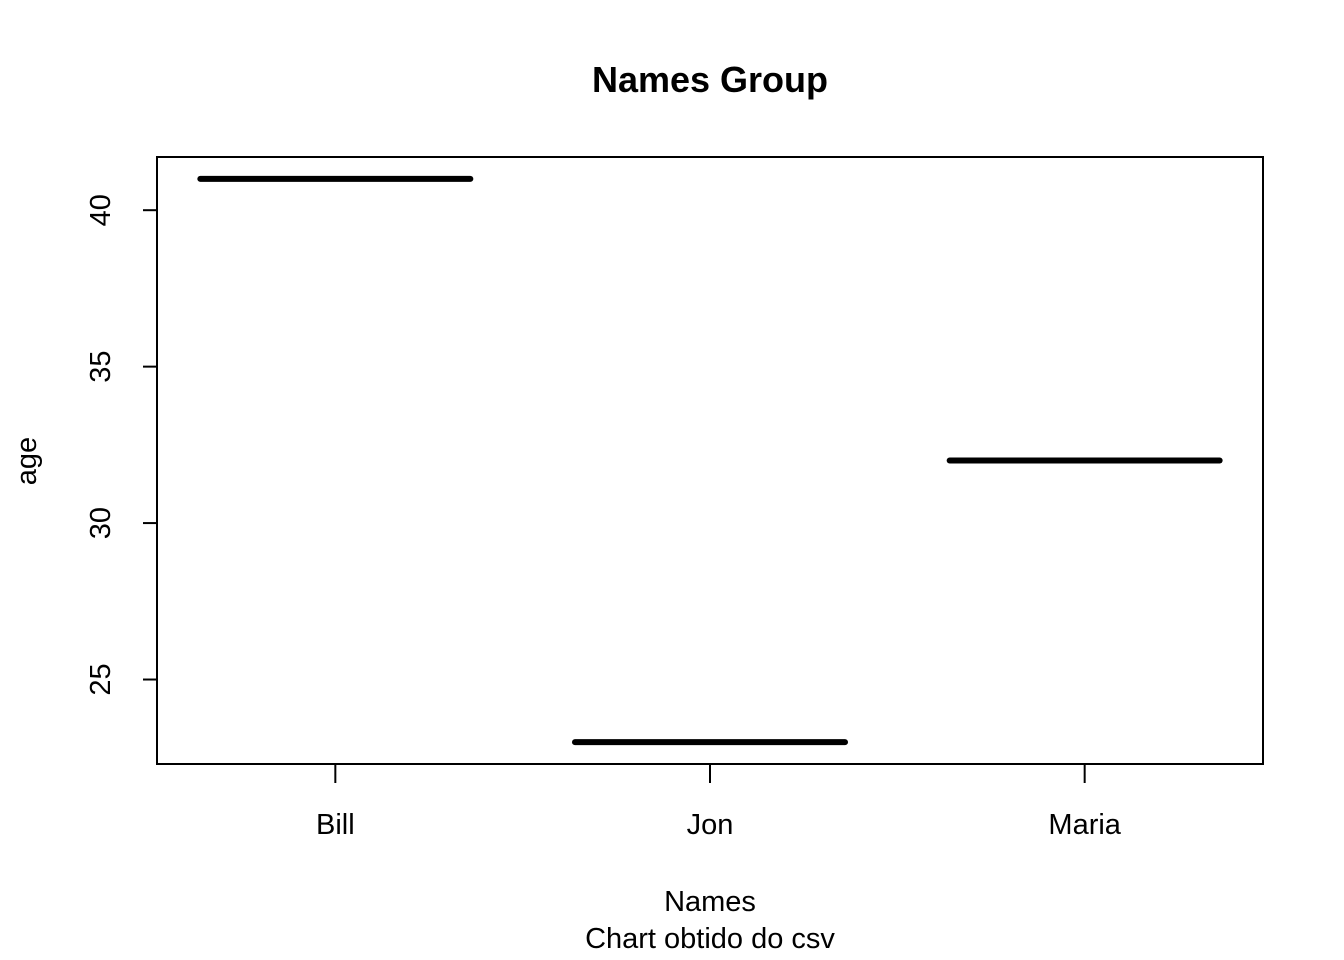 This screenshot has height=960, width=1344. Describe the element at coordinates (101, 210) in the screenshot. I see `y-tick-label: 40` at that location.